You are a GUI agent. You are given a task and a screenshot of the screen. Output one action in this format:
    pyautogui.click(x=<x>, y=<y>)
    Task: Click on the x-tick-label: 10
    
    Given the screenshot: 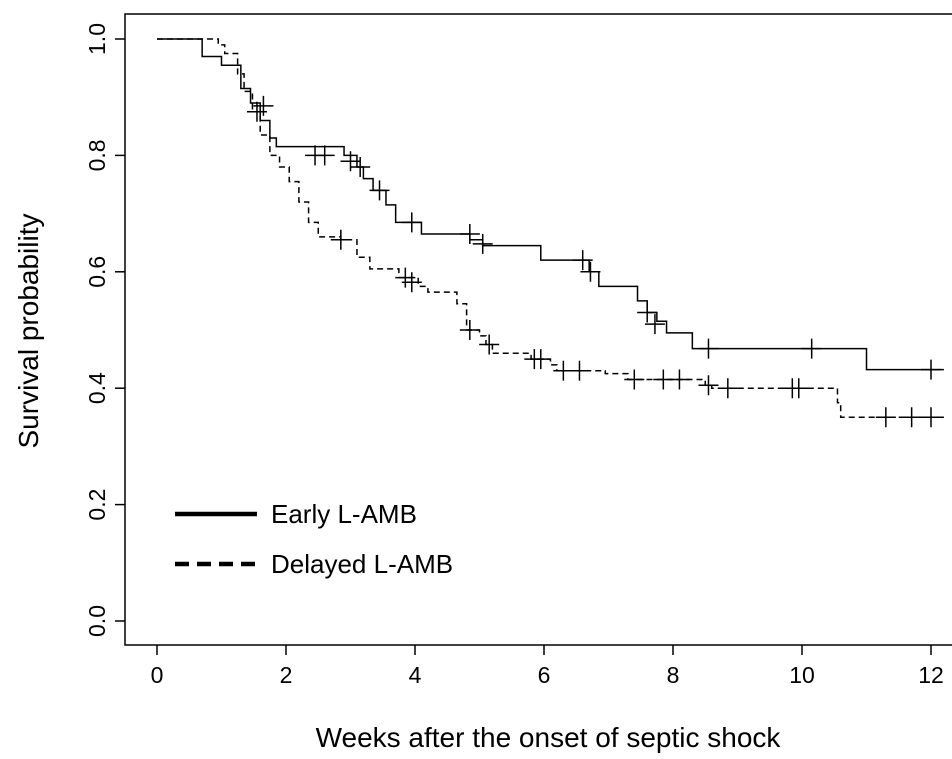 What is the action you would take?
    pyautogui.click(x=802, y=675)
    